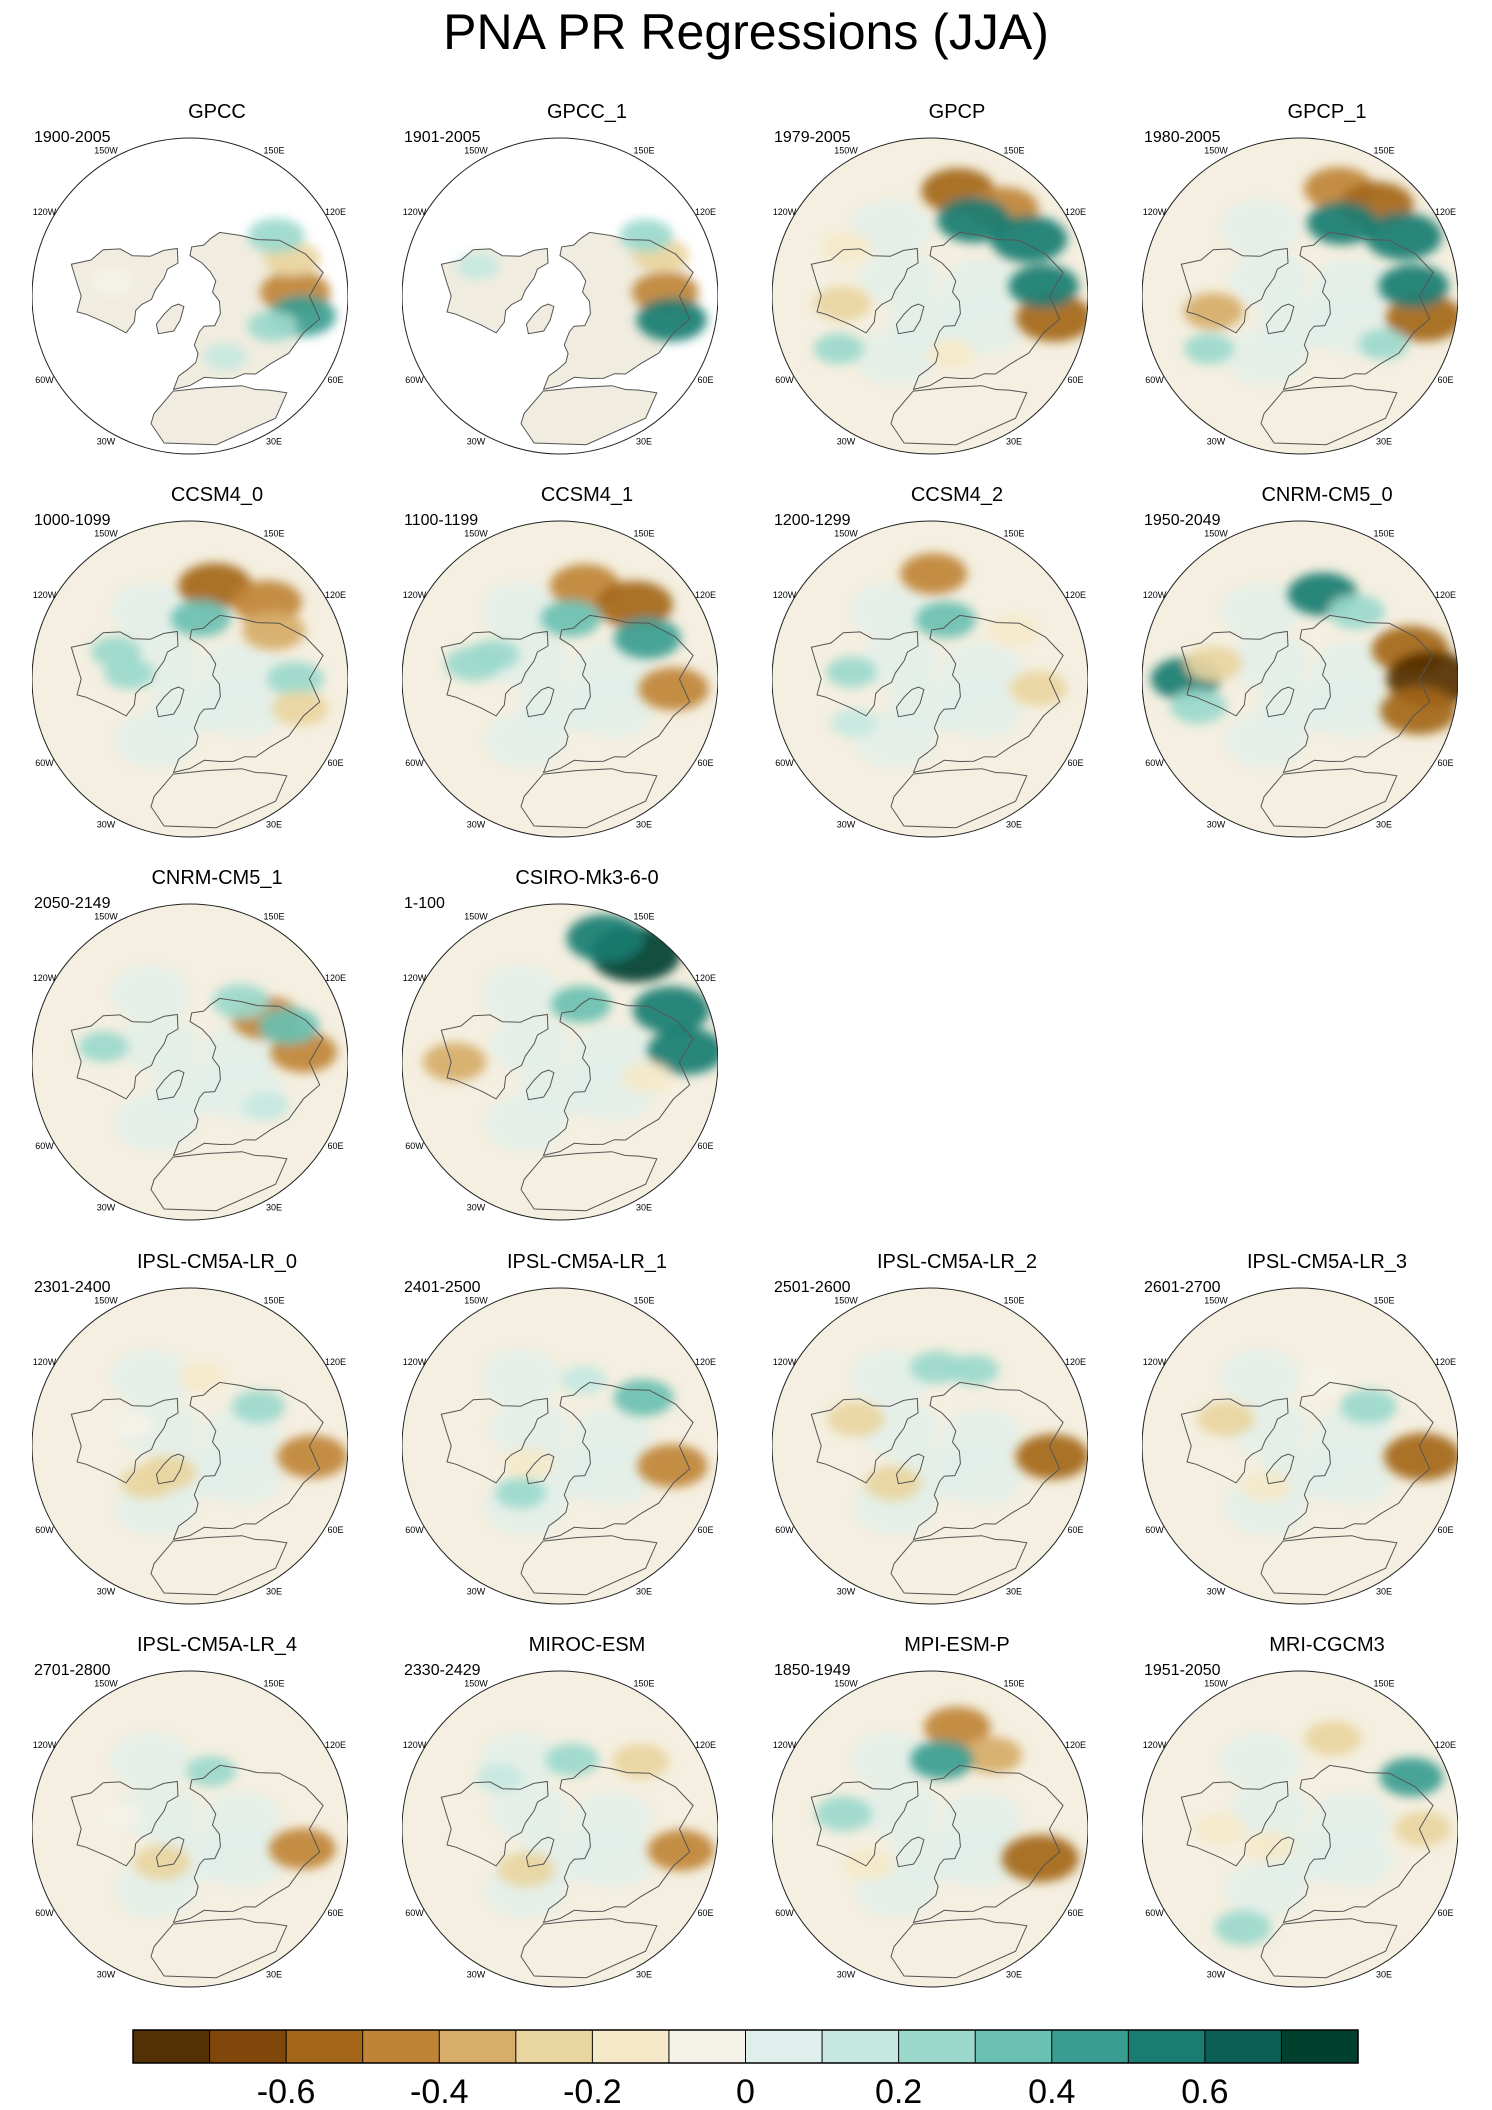  Describe the element at coordinates (587, 1645) in the screenshot. I see `panel-title: MIROC-ESM` at that location.